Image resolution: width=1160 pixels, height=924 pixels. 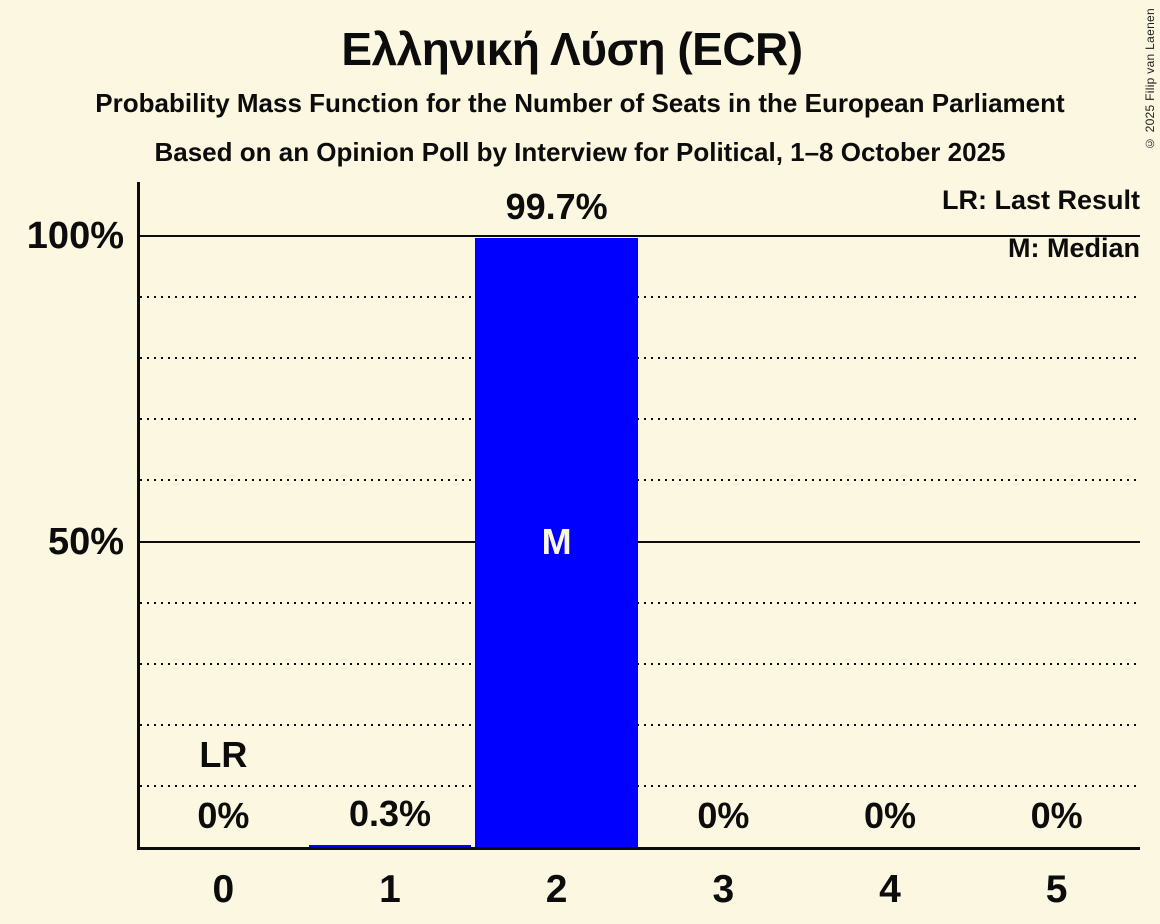 I want to click on x-tick-label-2: 2, so click(x=556, y=889).